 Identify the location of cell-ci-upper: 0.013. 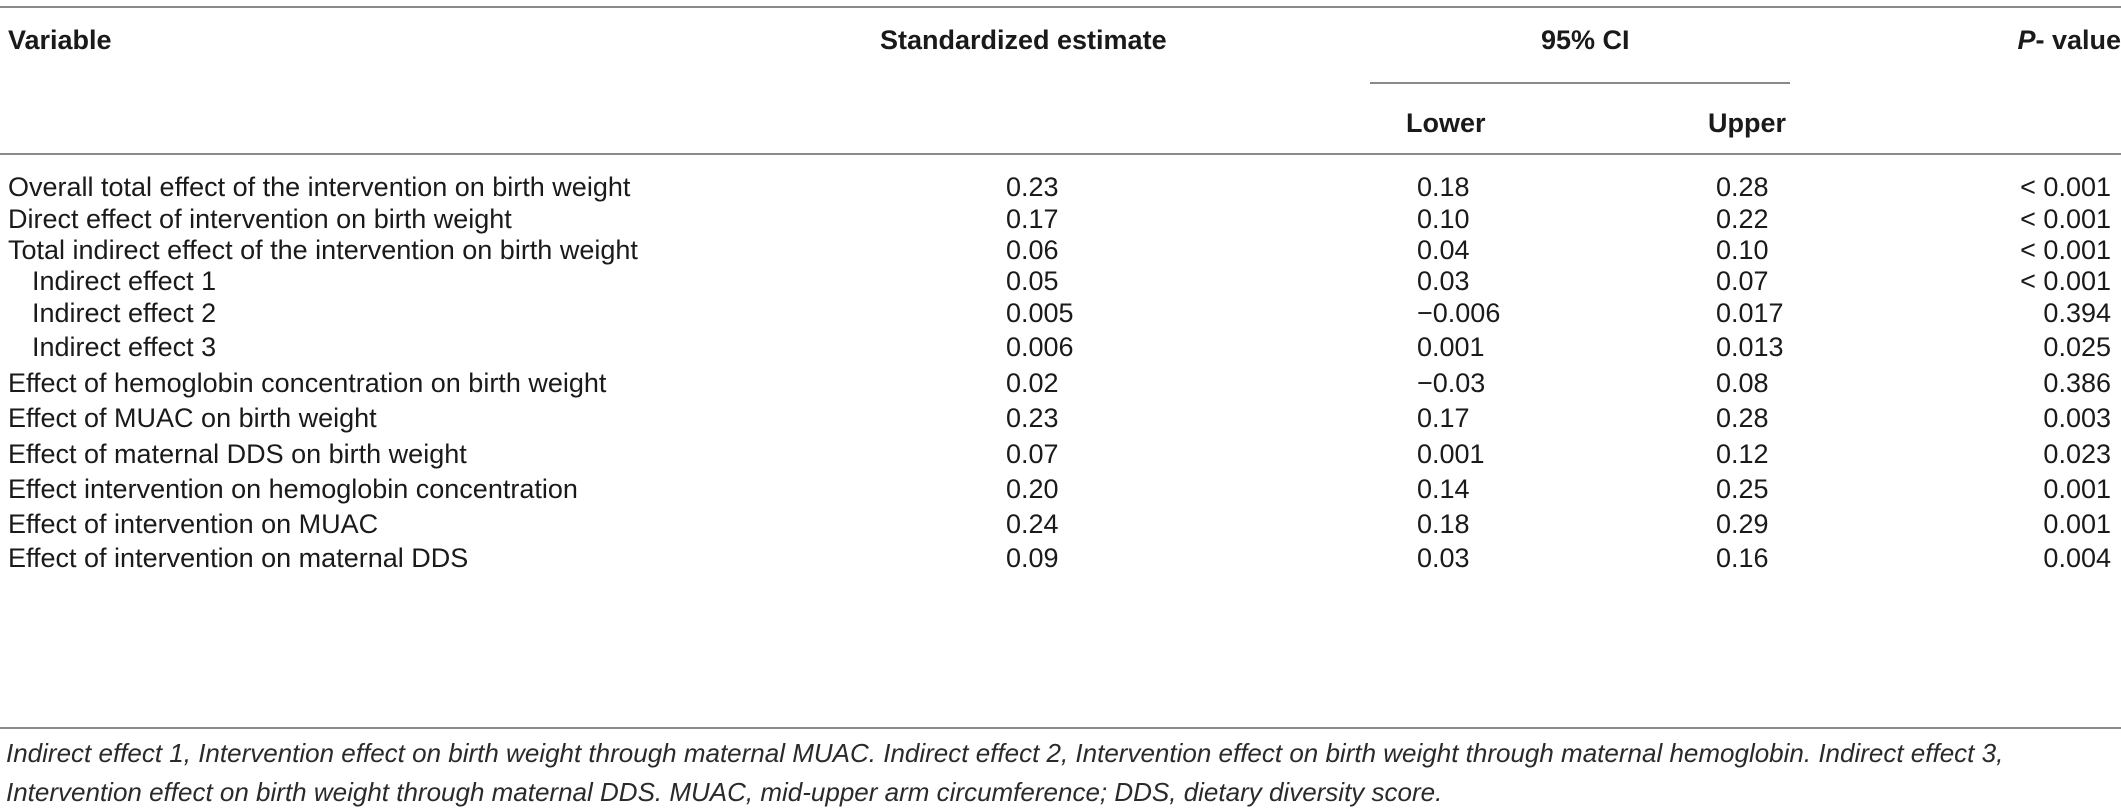
(1750, 347).